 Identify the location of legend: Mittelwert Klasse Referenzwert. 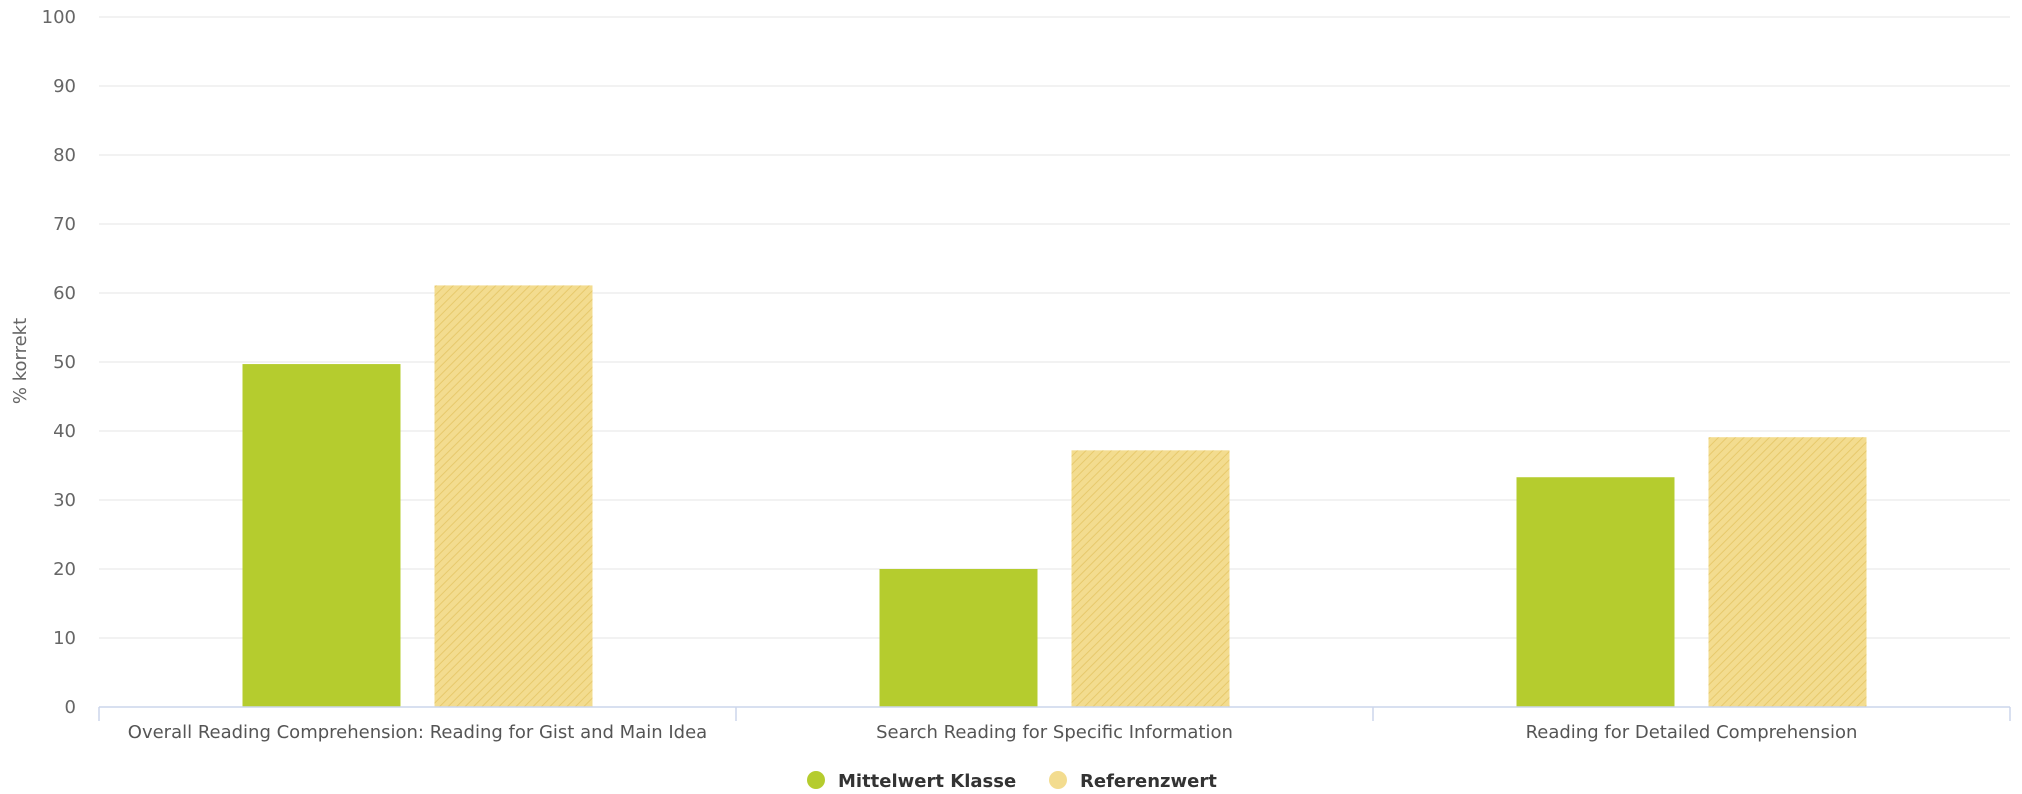
(1012, 781).